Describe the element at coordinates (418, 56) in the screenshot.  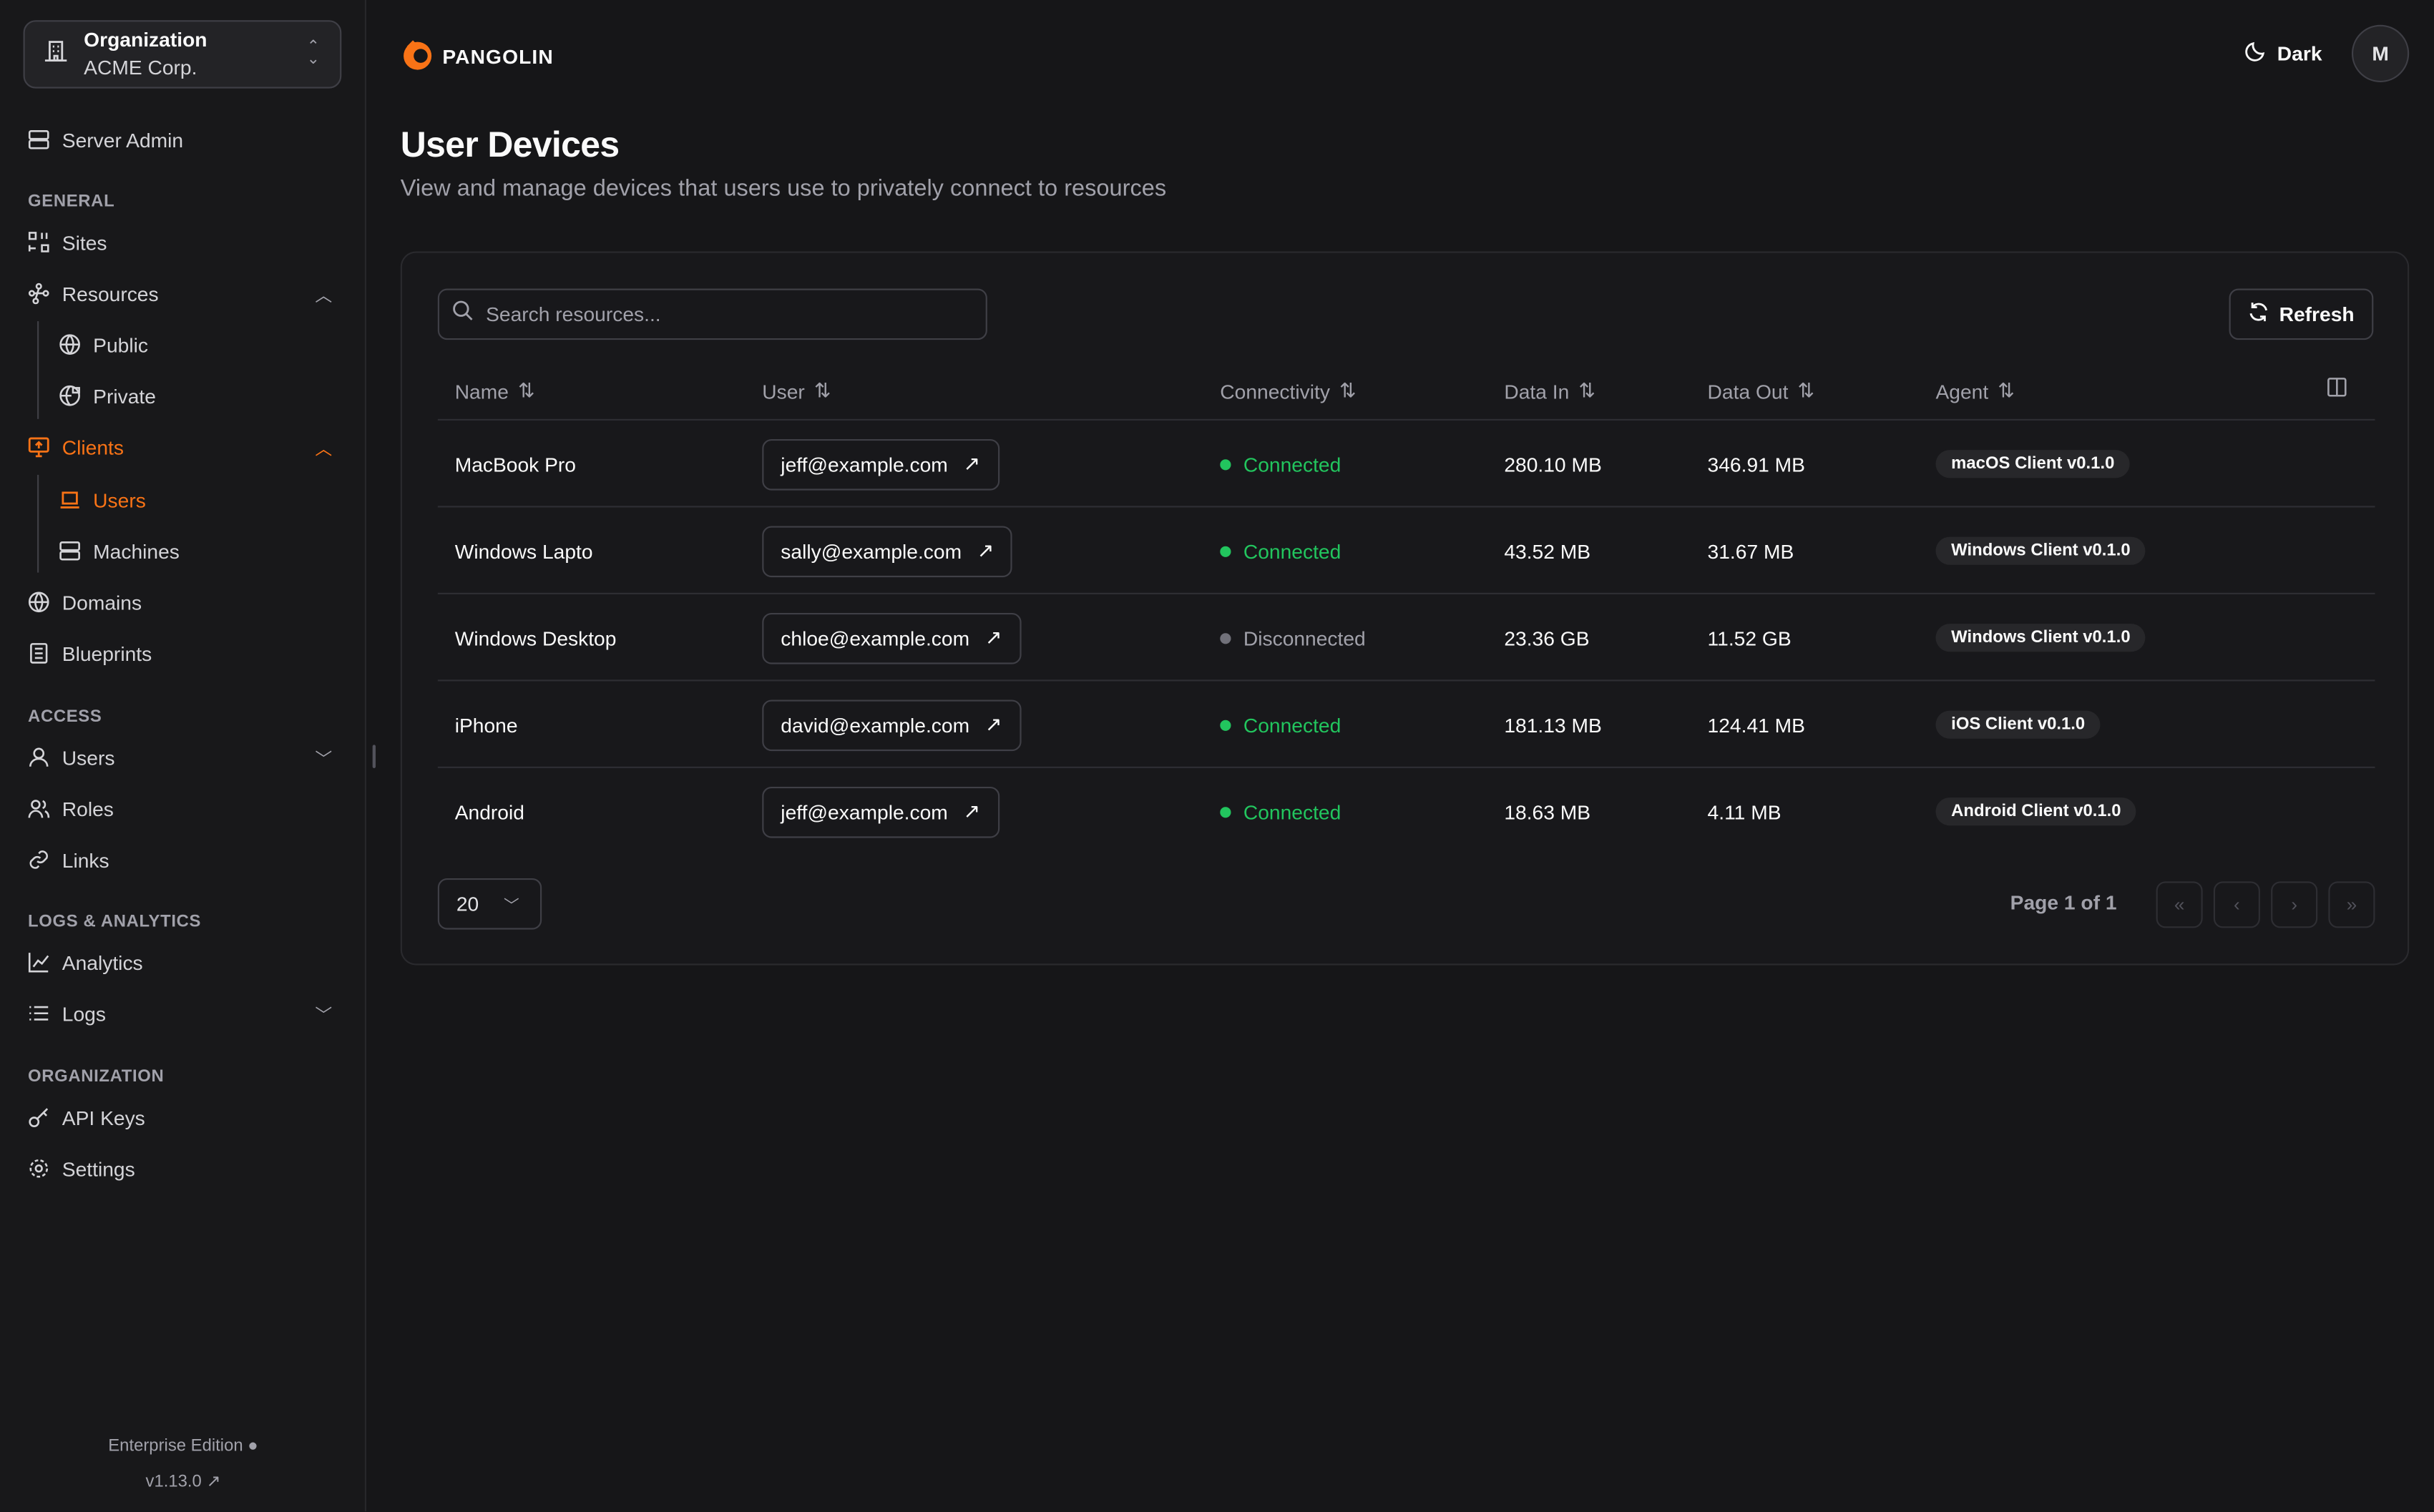
I see `pangolin-logo-icon` at that location.